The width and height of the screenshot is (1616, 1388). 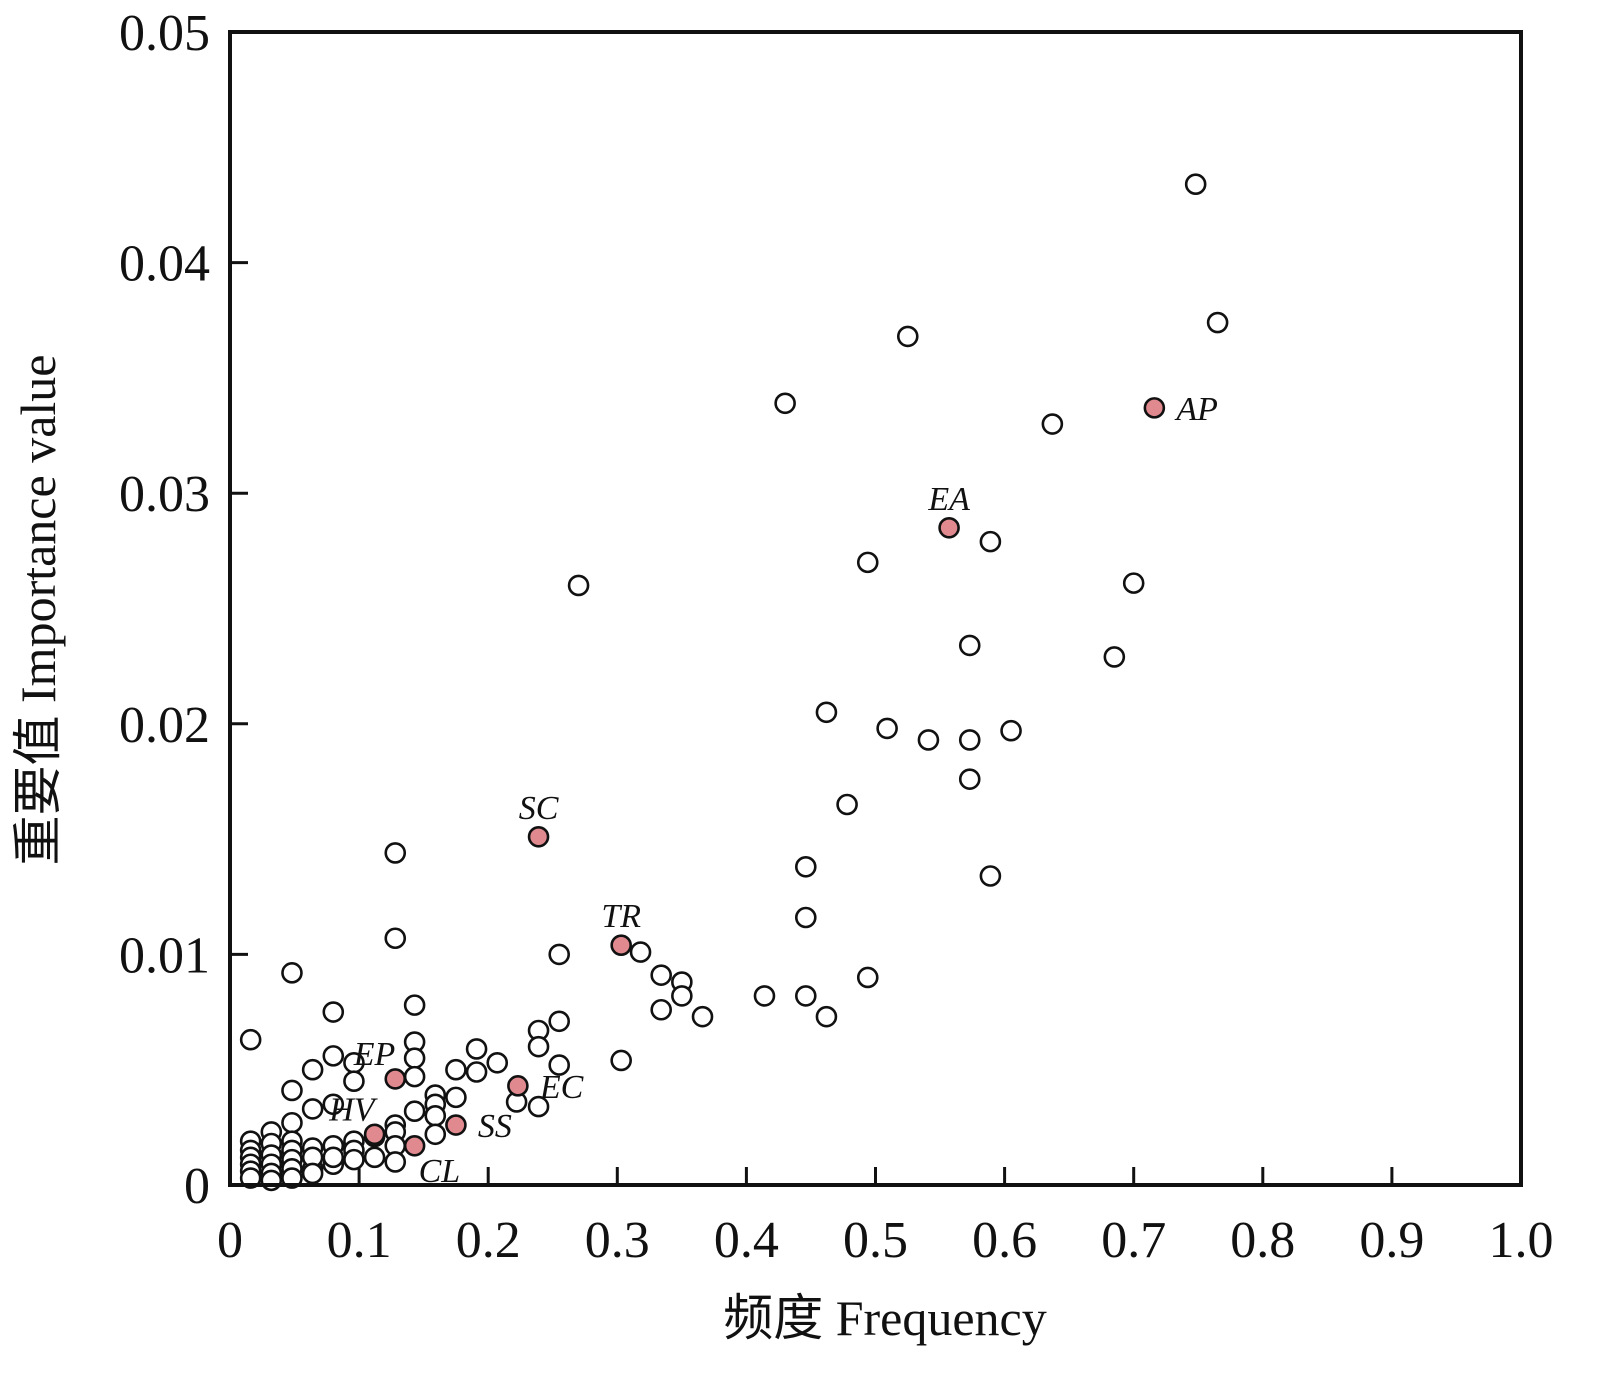 I want to click on x-tick-label: 0.8, so click(x=1262, y=1240).